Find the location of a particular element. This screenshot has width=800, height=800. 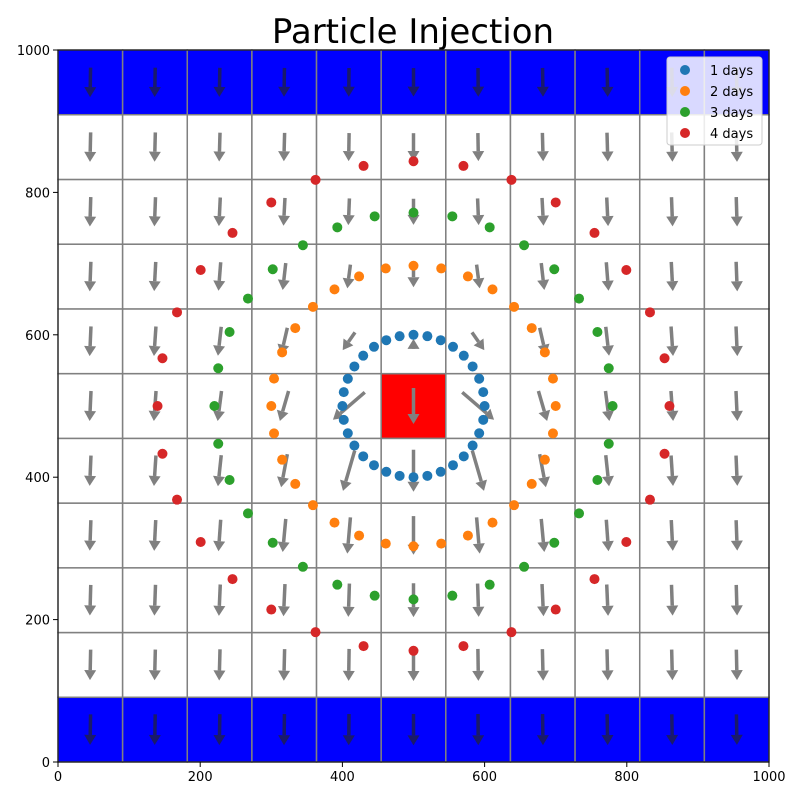

legend: 1 days 2 days 3 days 4 days is located at coordinates (714, 101).